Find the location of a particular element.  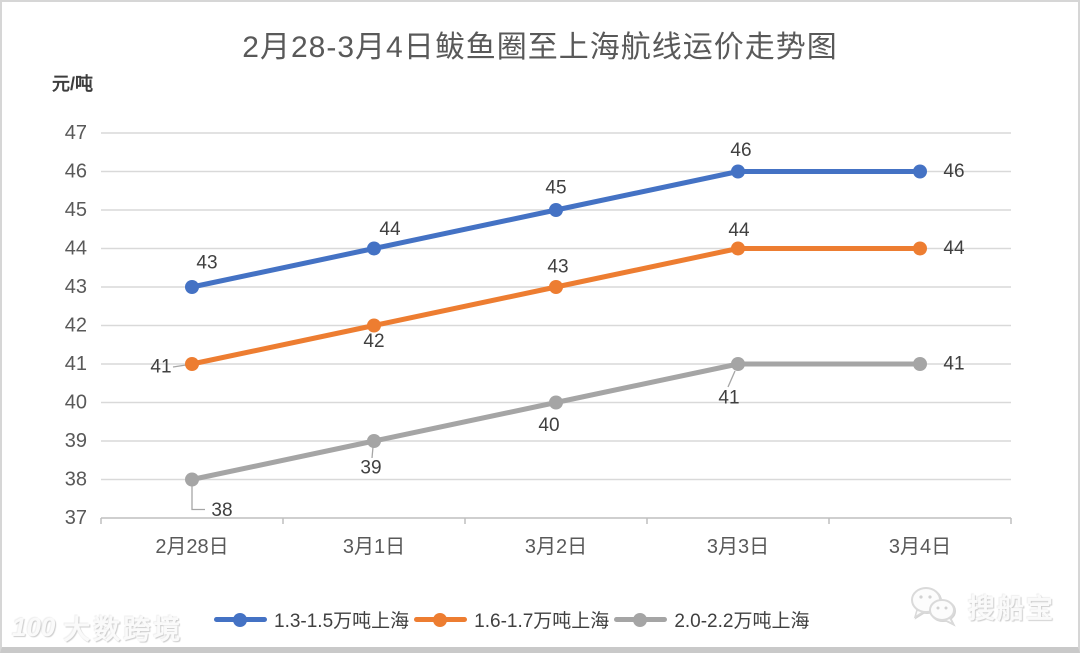

y-axis-unit-label: 元/吨 is located at coordinates (73, 84).